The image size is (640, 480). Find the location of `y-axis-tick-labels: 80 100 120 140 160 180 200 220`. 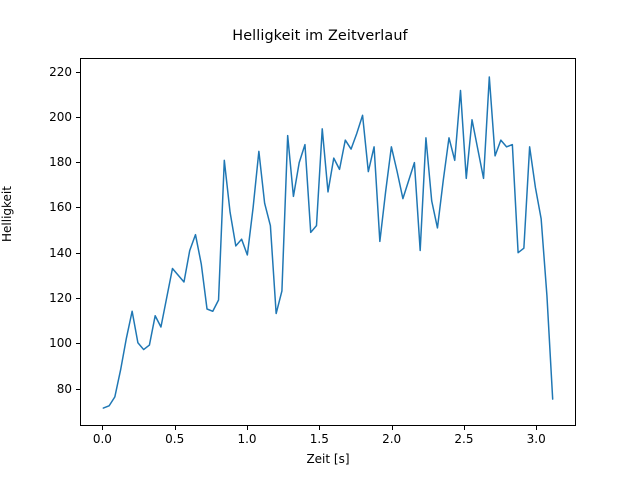

y-axis-tick-labels: 80 100 120 140 160 180 200 220 is located at coordinates (36, 240).